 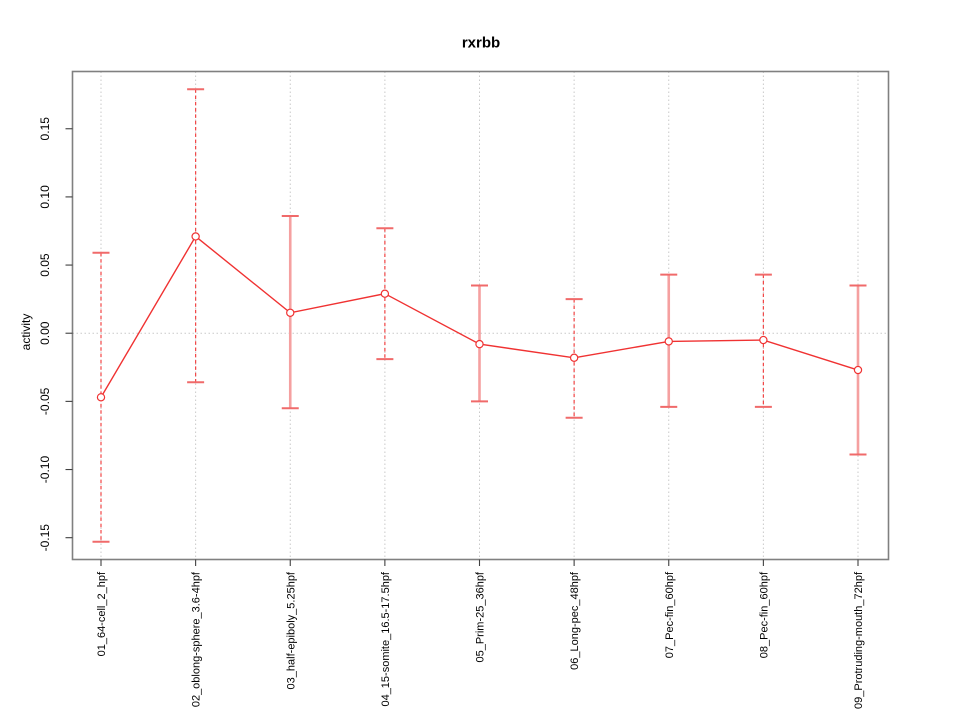 What do you see at coordinates (102, 613) in the screenshot?
I see `x-tick-label: 01_64-cell_2_hpf` at bounding box center [102, 613].